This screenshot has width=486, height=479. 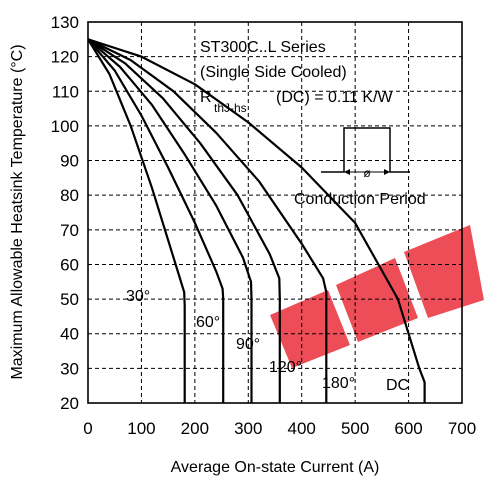 What do you see at coordinates (408, 428) in the screenshot?
I see `x-tick-label: 600` at bounding box center [408, 428].